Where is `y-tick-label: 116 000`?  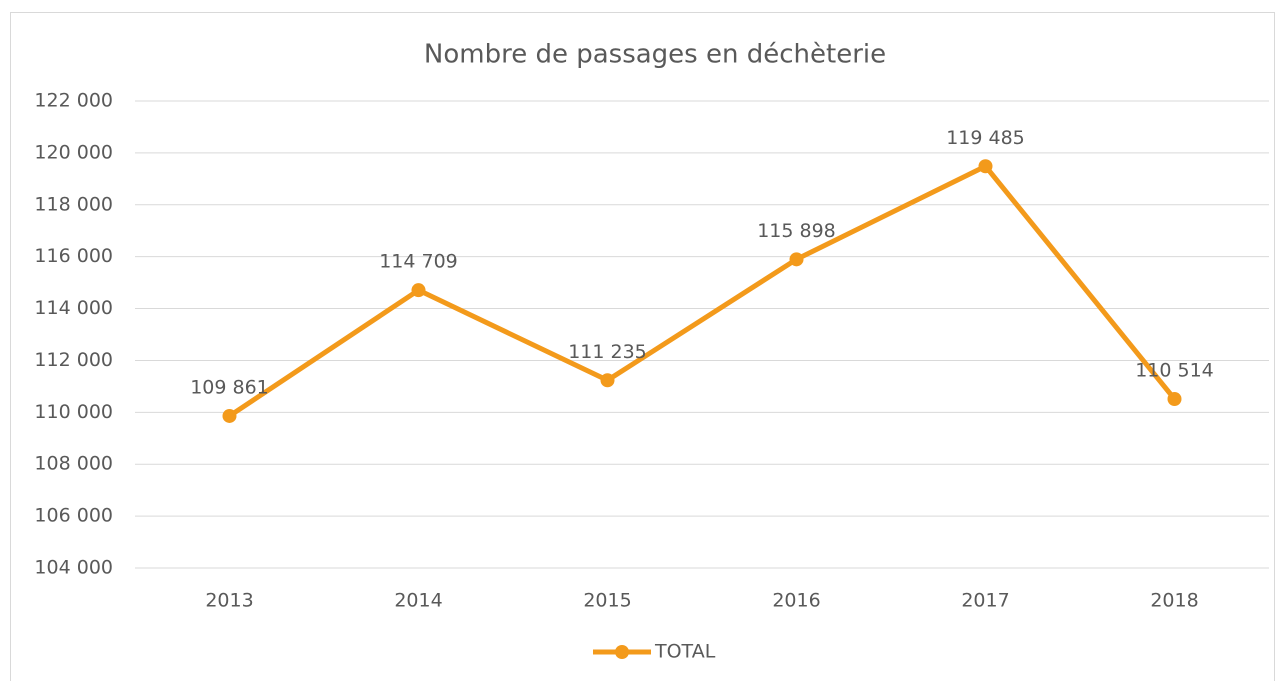 y-tick-label: 116 000 is located at coordinates (73, 256).